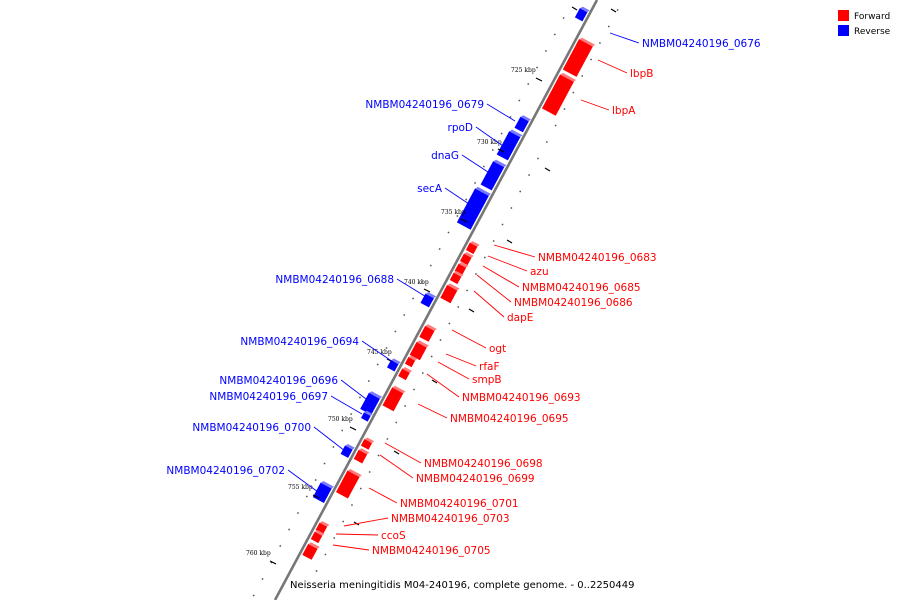  What do you see at coordinates (523, 70) in the screenshot?
I see `scale-tick-label: 725 kbp` at bounding box center [523, 70].